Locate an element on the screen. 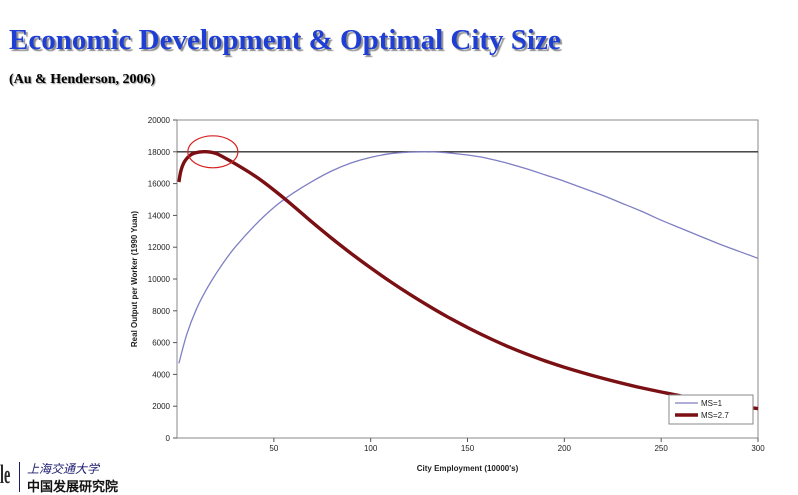  y-tick-label: 8000 is located at coordinates (161, 311).